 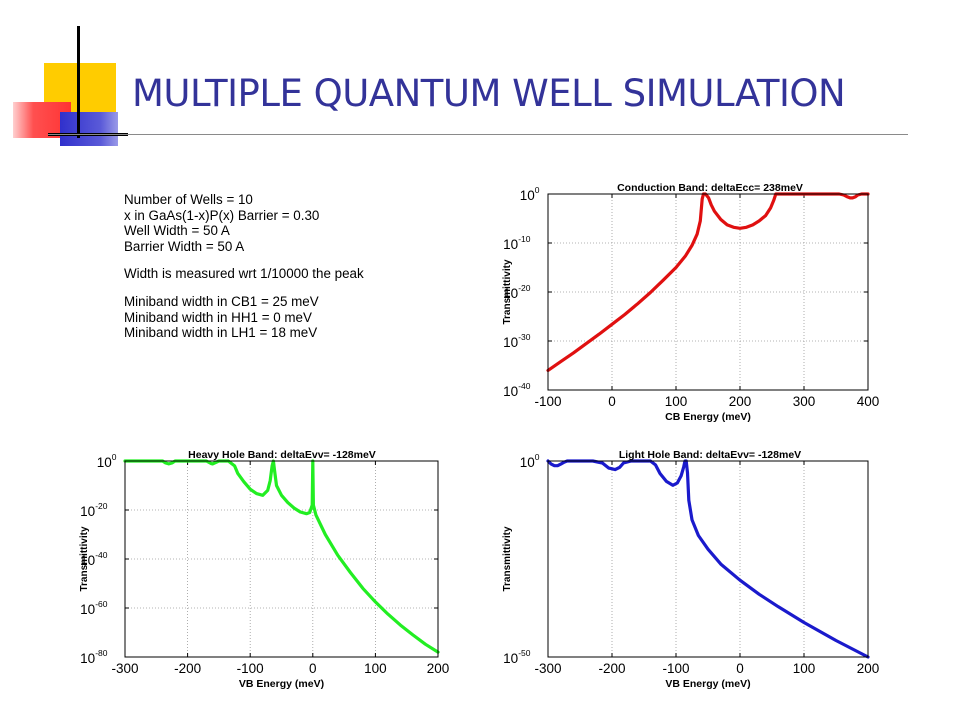 I want to click on x-tick-label: 400, so click(x=868, y=401).